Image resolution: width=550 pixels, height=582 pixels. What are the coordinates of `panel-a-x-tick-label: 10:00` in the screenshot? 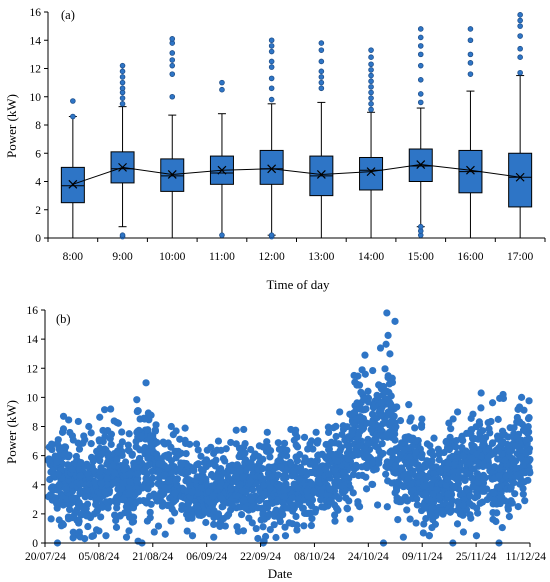 It's located at (172, 257).